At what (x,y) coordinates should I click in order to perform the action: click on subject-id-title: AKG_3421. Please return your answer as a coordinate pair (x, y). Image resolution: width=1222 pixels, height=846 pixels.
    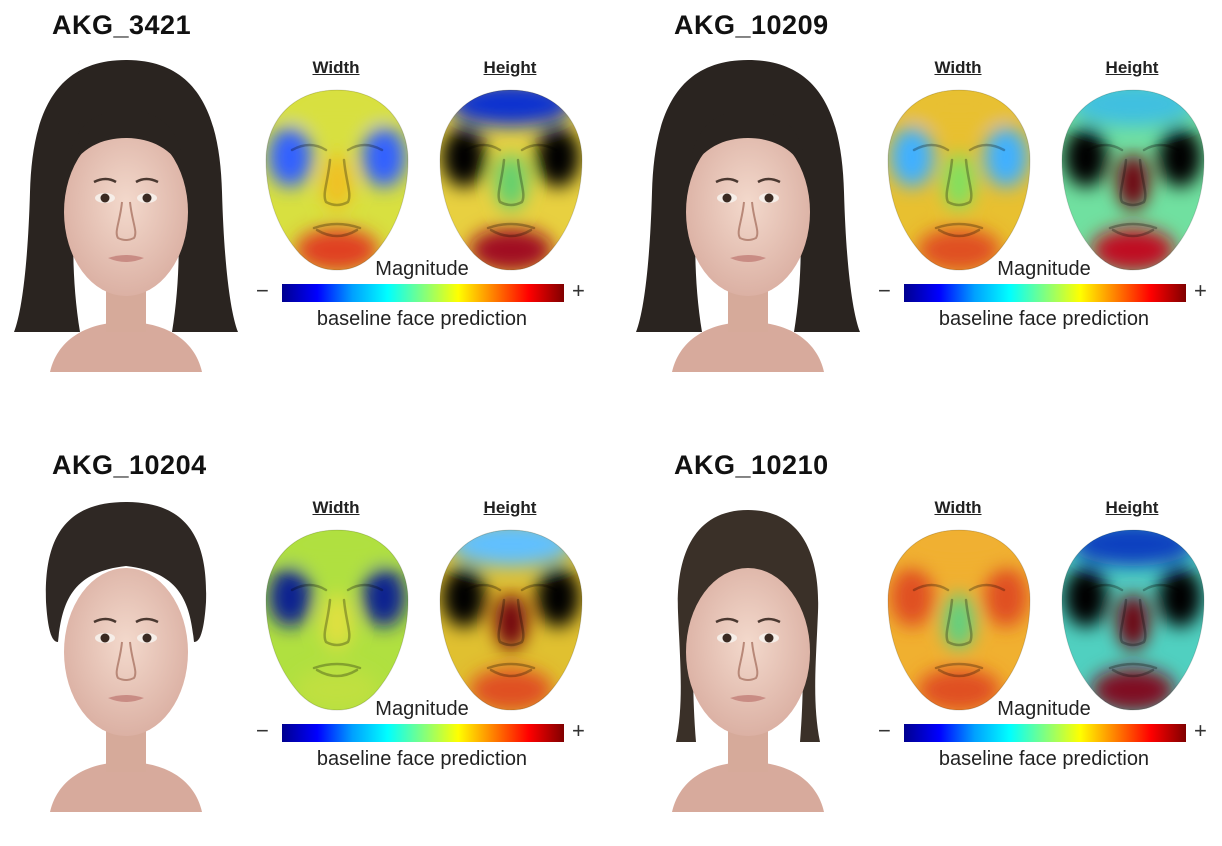
    Looking at the image, I should click on (122, 25).